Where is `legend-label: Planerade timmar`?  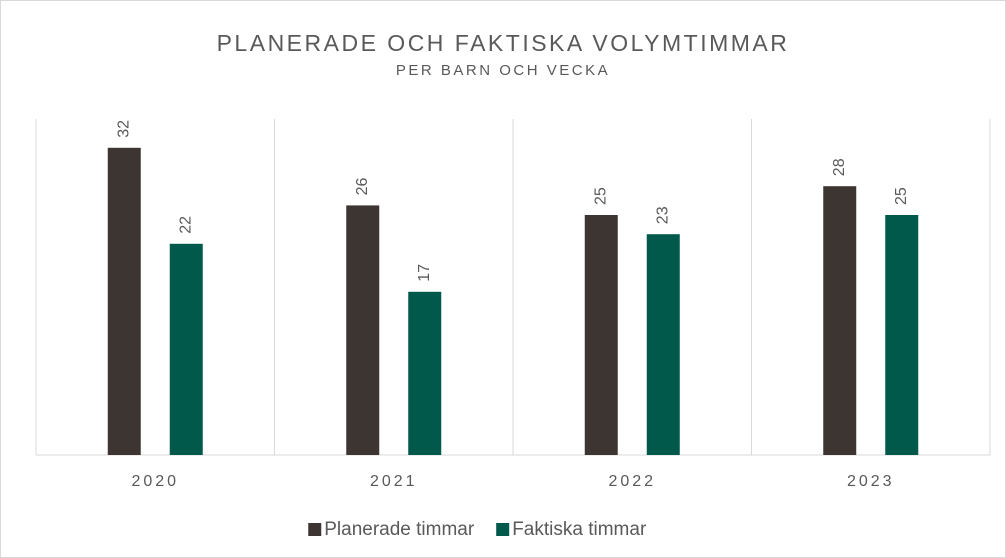 legend-label: Planerade timmar is located at coordinates (399, 529).